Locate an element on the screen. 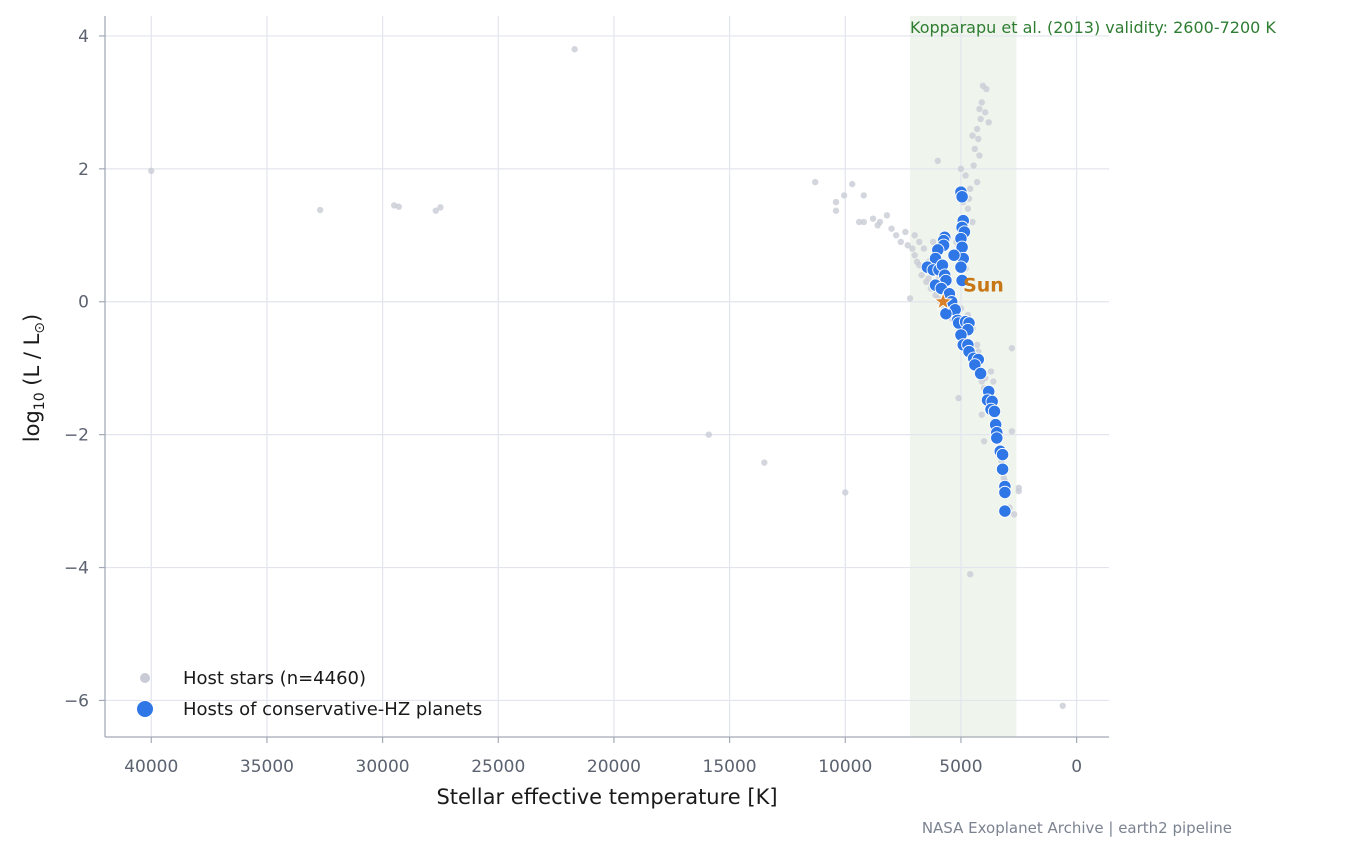 This screenshot has height=854, width=1355. y-ticks: 4 2 0 −2 −4 −6 is located at coordinates (84, 369).